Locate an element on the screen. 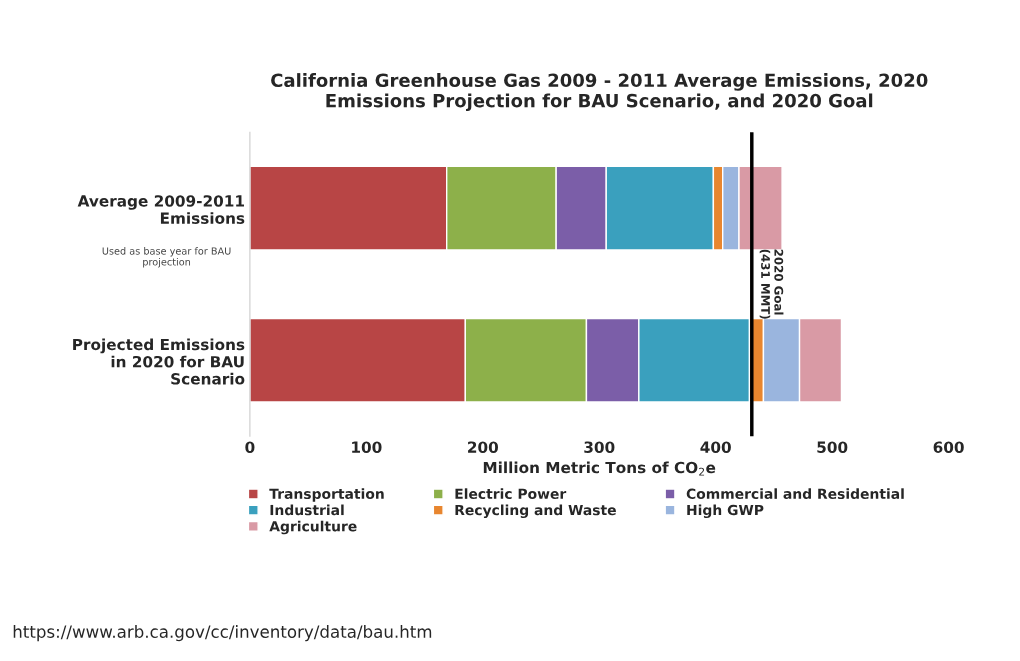 This screenshot has height=661, width=1020. x-axis-title: Million Metric Tons of CO$_{2}$e is located at coordinates (599, 468).